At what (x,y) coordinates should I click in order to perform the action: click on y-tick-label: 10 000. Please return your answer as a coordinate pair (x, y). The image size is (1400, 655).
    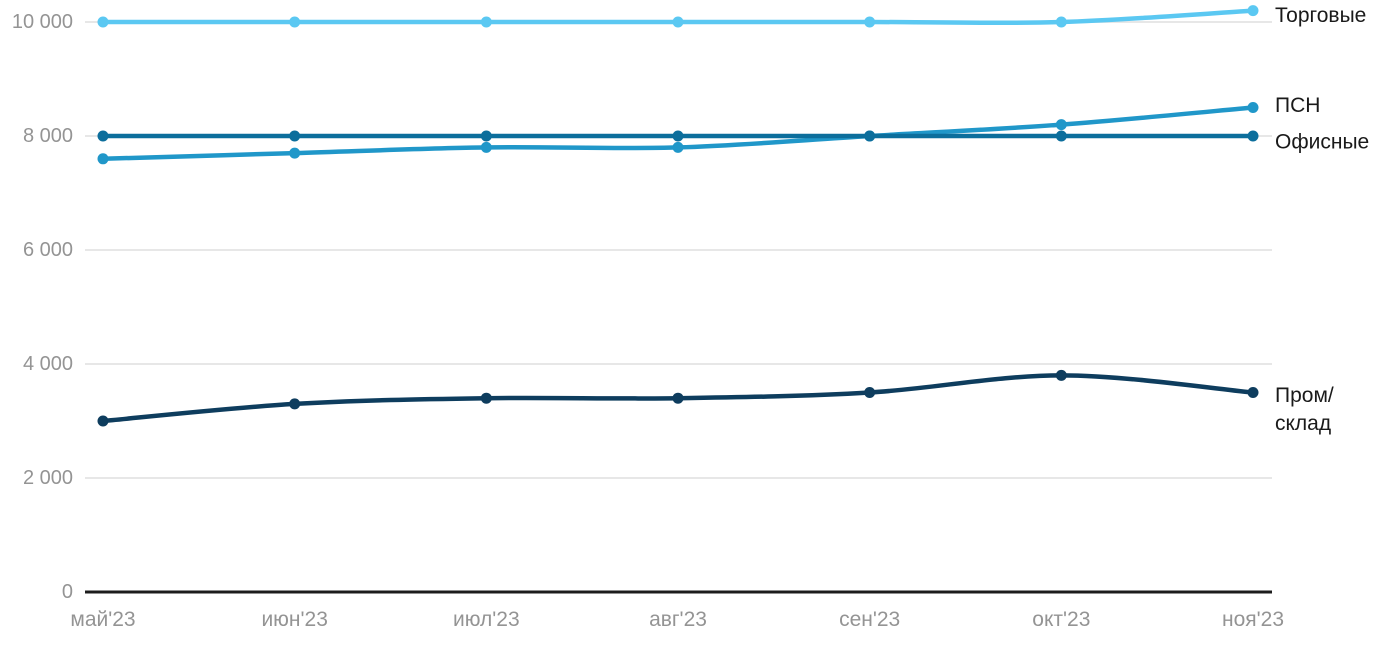
    Looking at the image, I should click on (42, 22).